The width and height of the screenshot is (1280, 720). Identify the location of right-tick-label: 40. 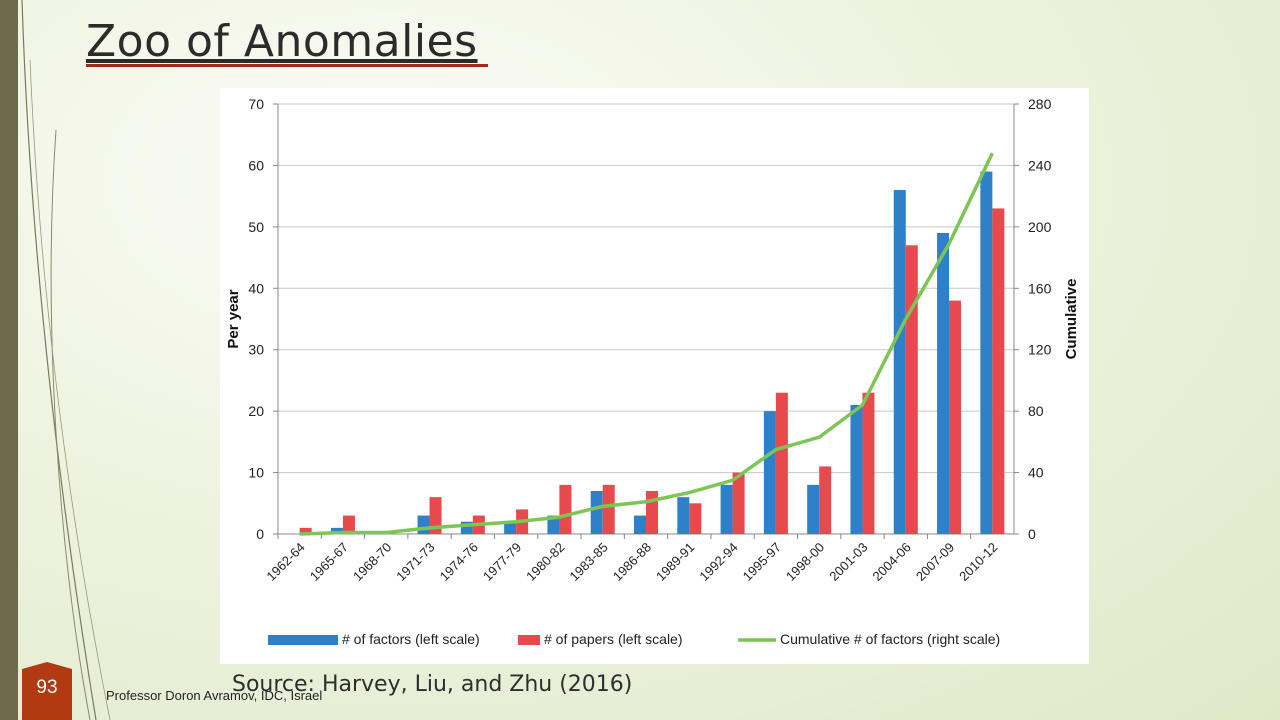
(1036, 473).